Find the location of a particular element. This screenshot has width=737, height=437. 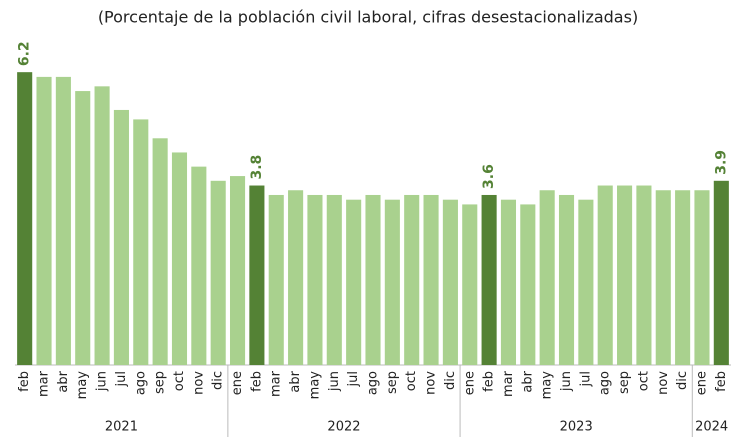

data-label: 3.6 is located at coordinates (489, 176).